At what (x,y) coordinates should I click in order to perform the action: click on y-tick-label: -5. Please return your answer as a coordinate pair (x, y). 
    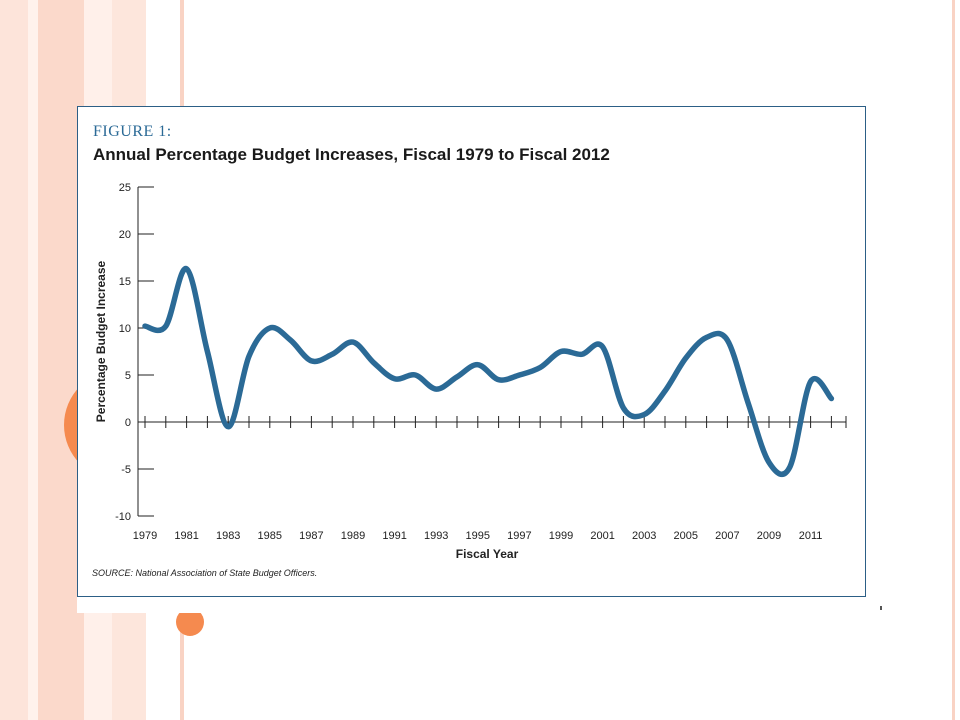
    Looking at the image, I should click on (126, 470).